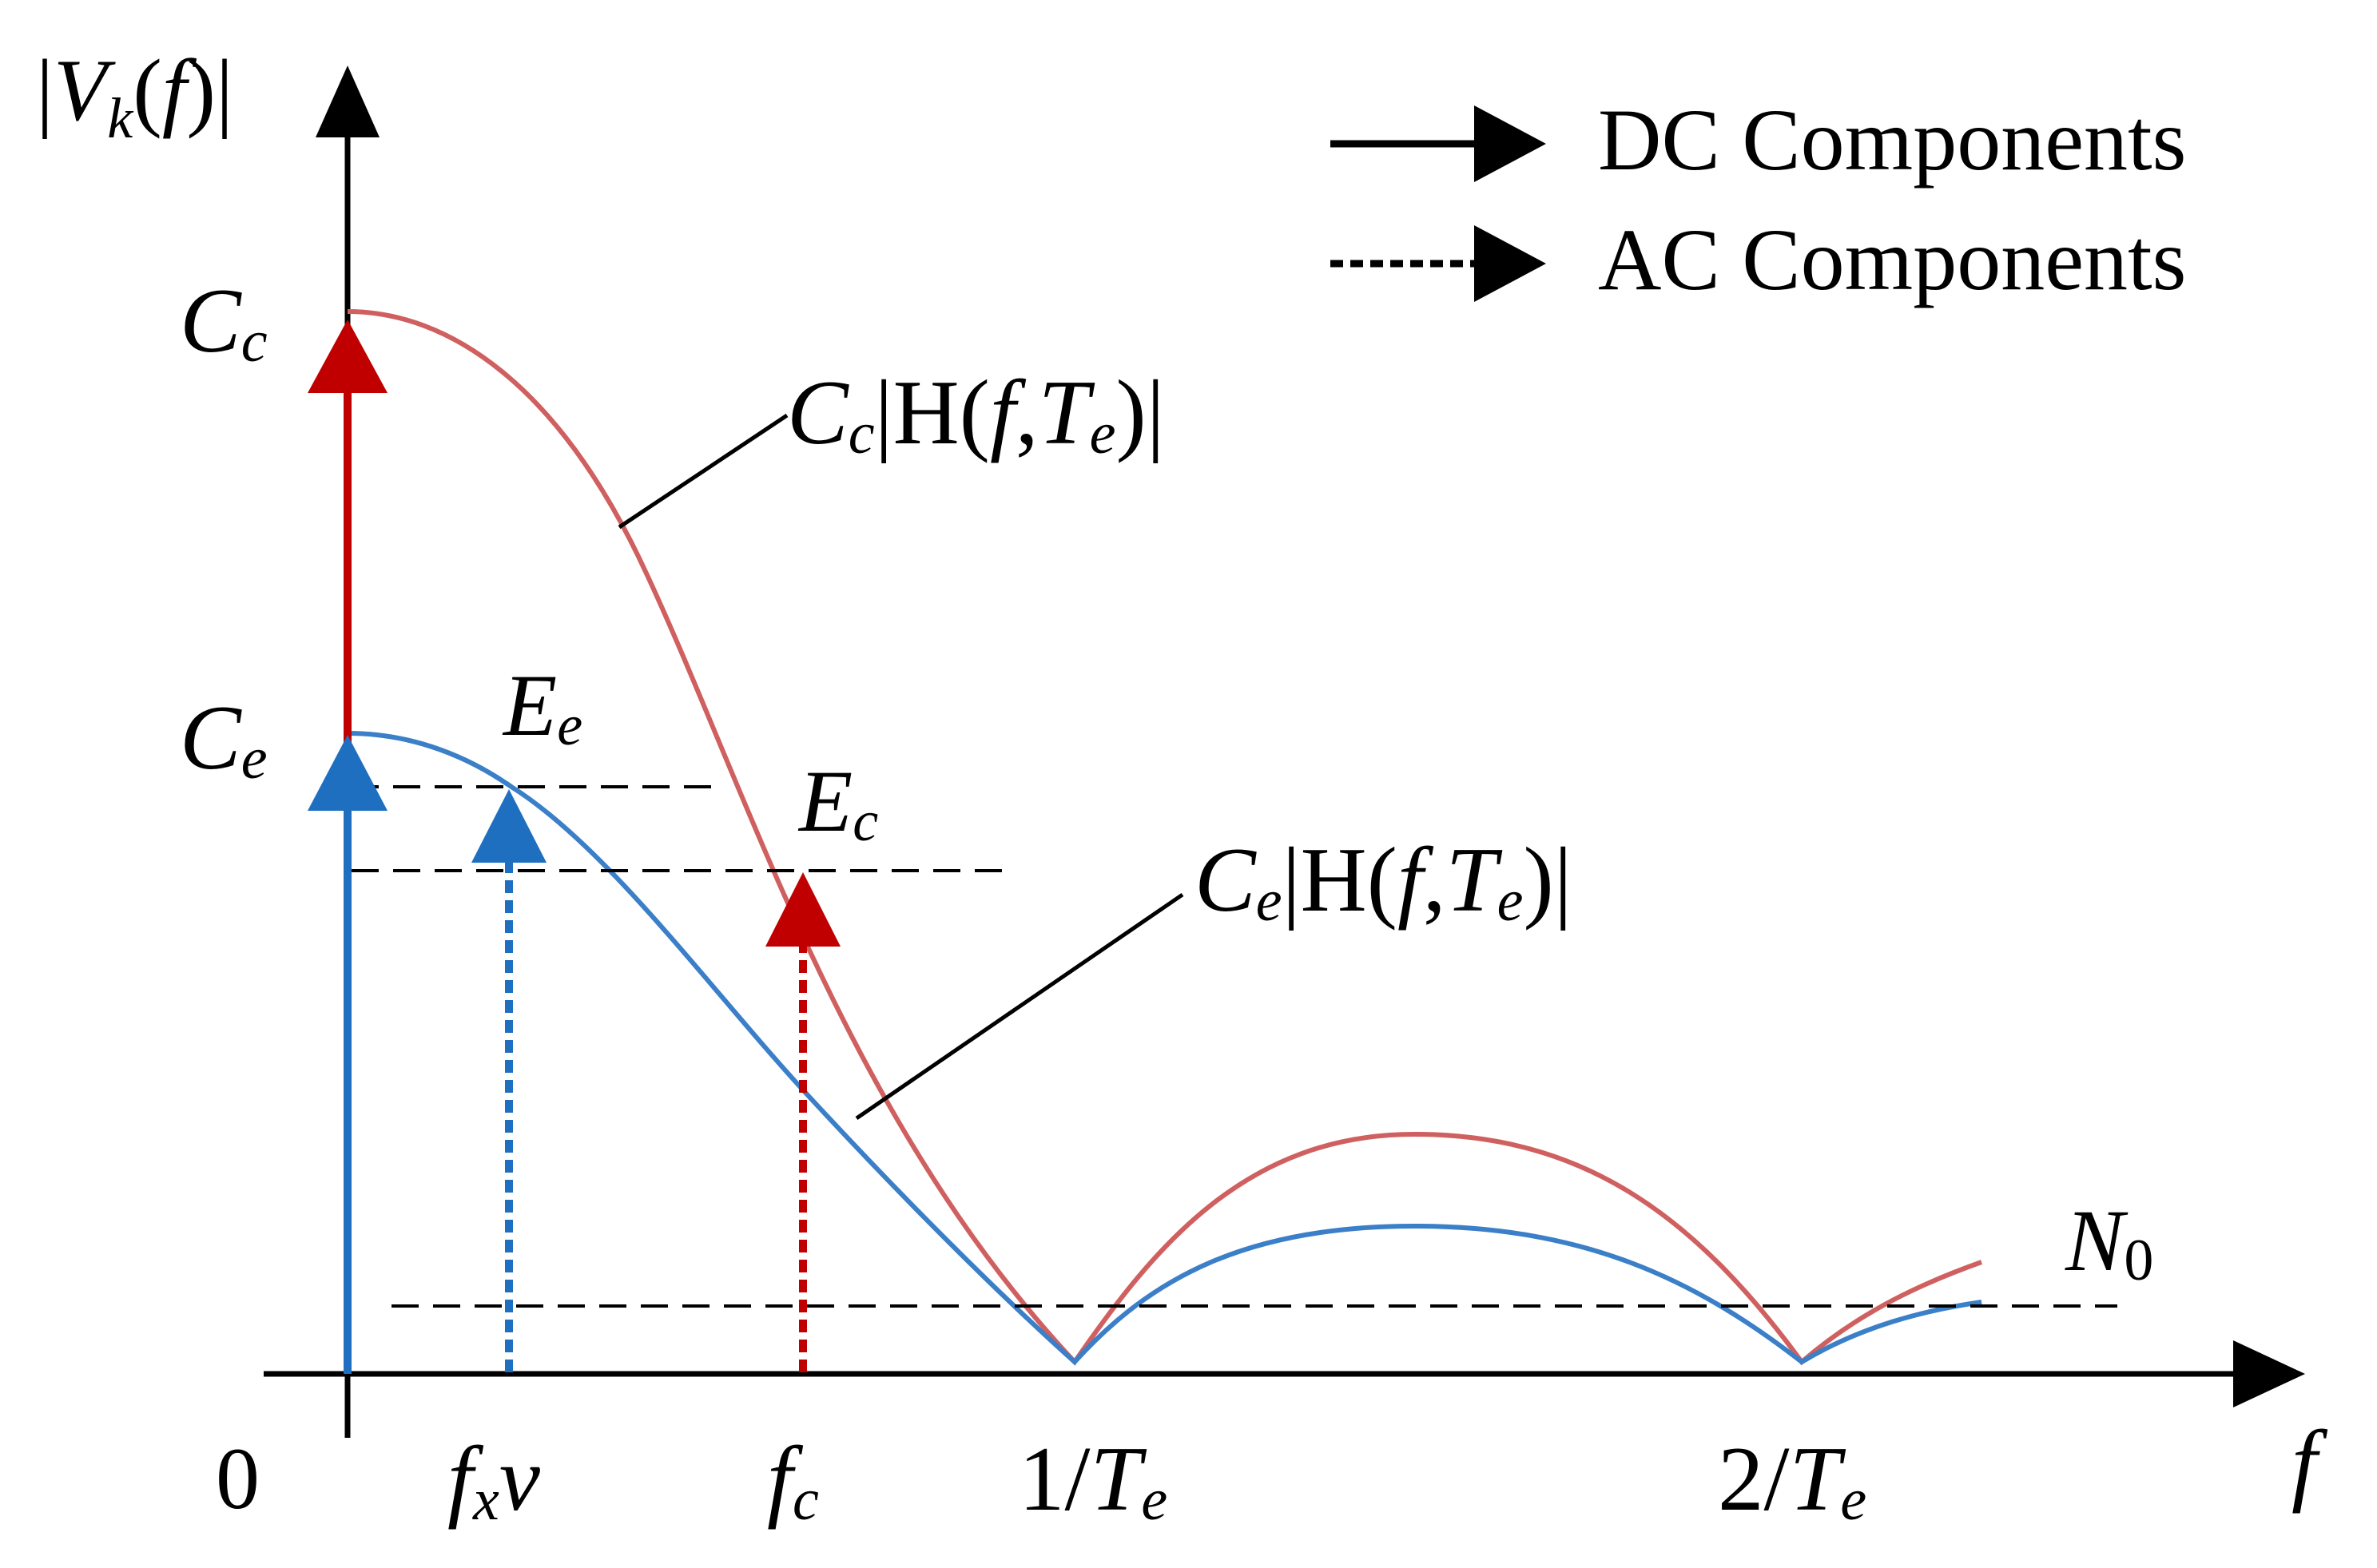 The width and height of the screenshot is (2377, 1568). I want to click on dc-blue-arrowhead, so click(348, 773).